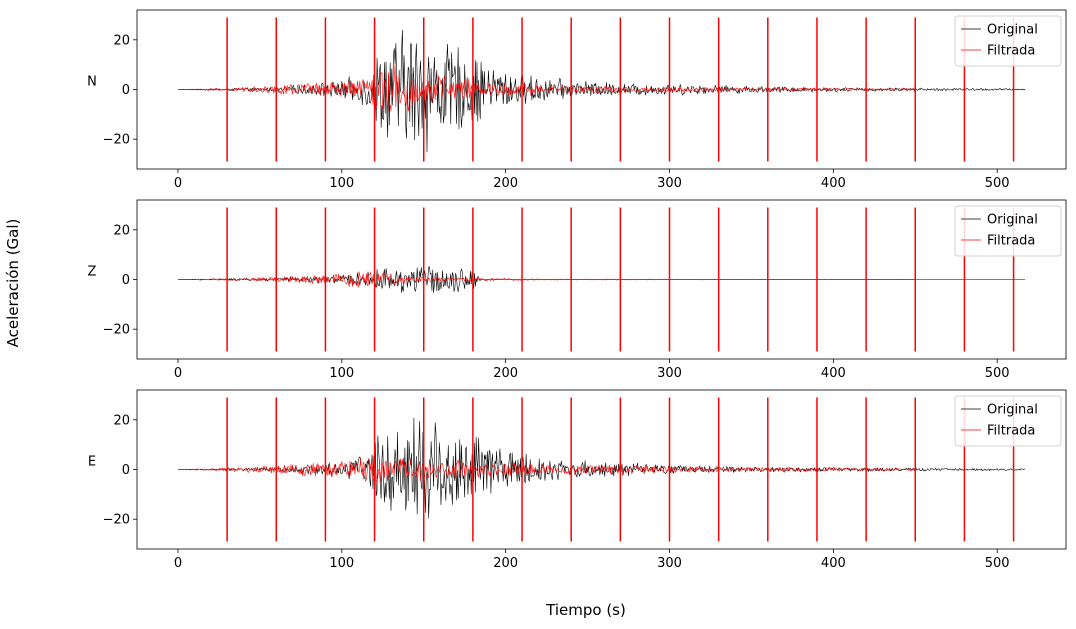 This screenshot has width=1076, height=629. Describe the element at coordinates (92, 272) in the screenshot. I see `channel-label: Z` at that location.